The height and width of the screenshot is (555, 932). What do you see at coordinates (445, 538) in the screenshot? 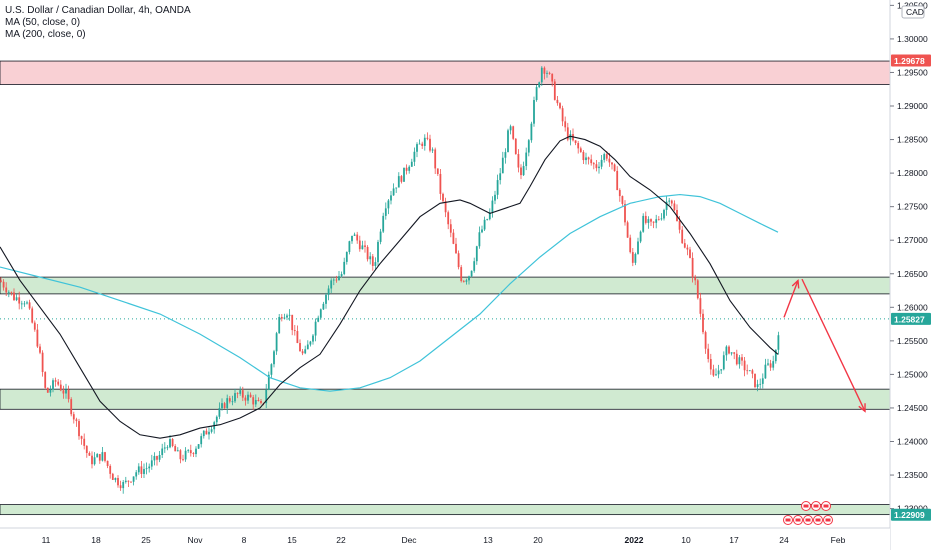
I see `time-axis: 11 18 25 Nov 8 15 22 Dec 13 20 2022 10 17 24 Feb` at bounding box center [445, 538].